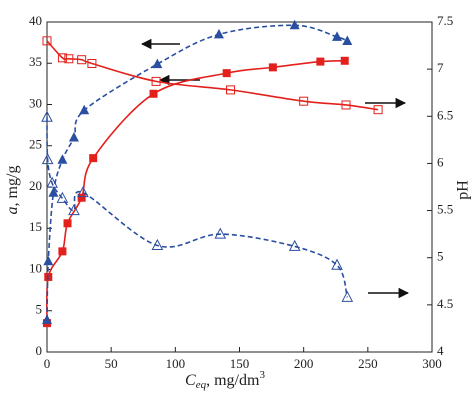 The height and width of the screenshot is (397, 474). I want to click on x-axis-label: Ceq, mg/dm3, so click(225, 380).